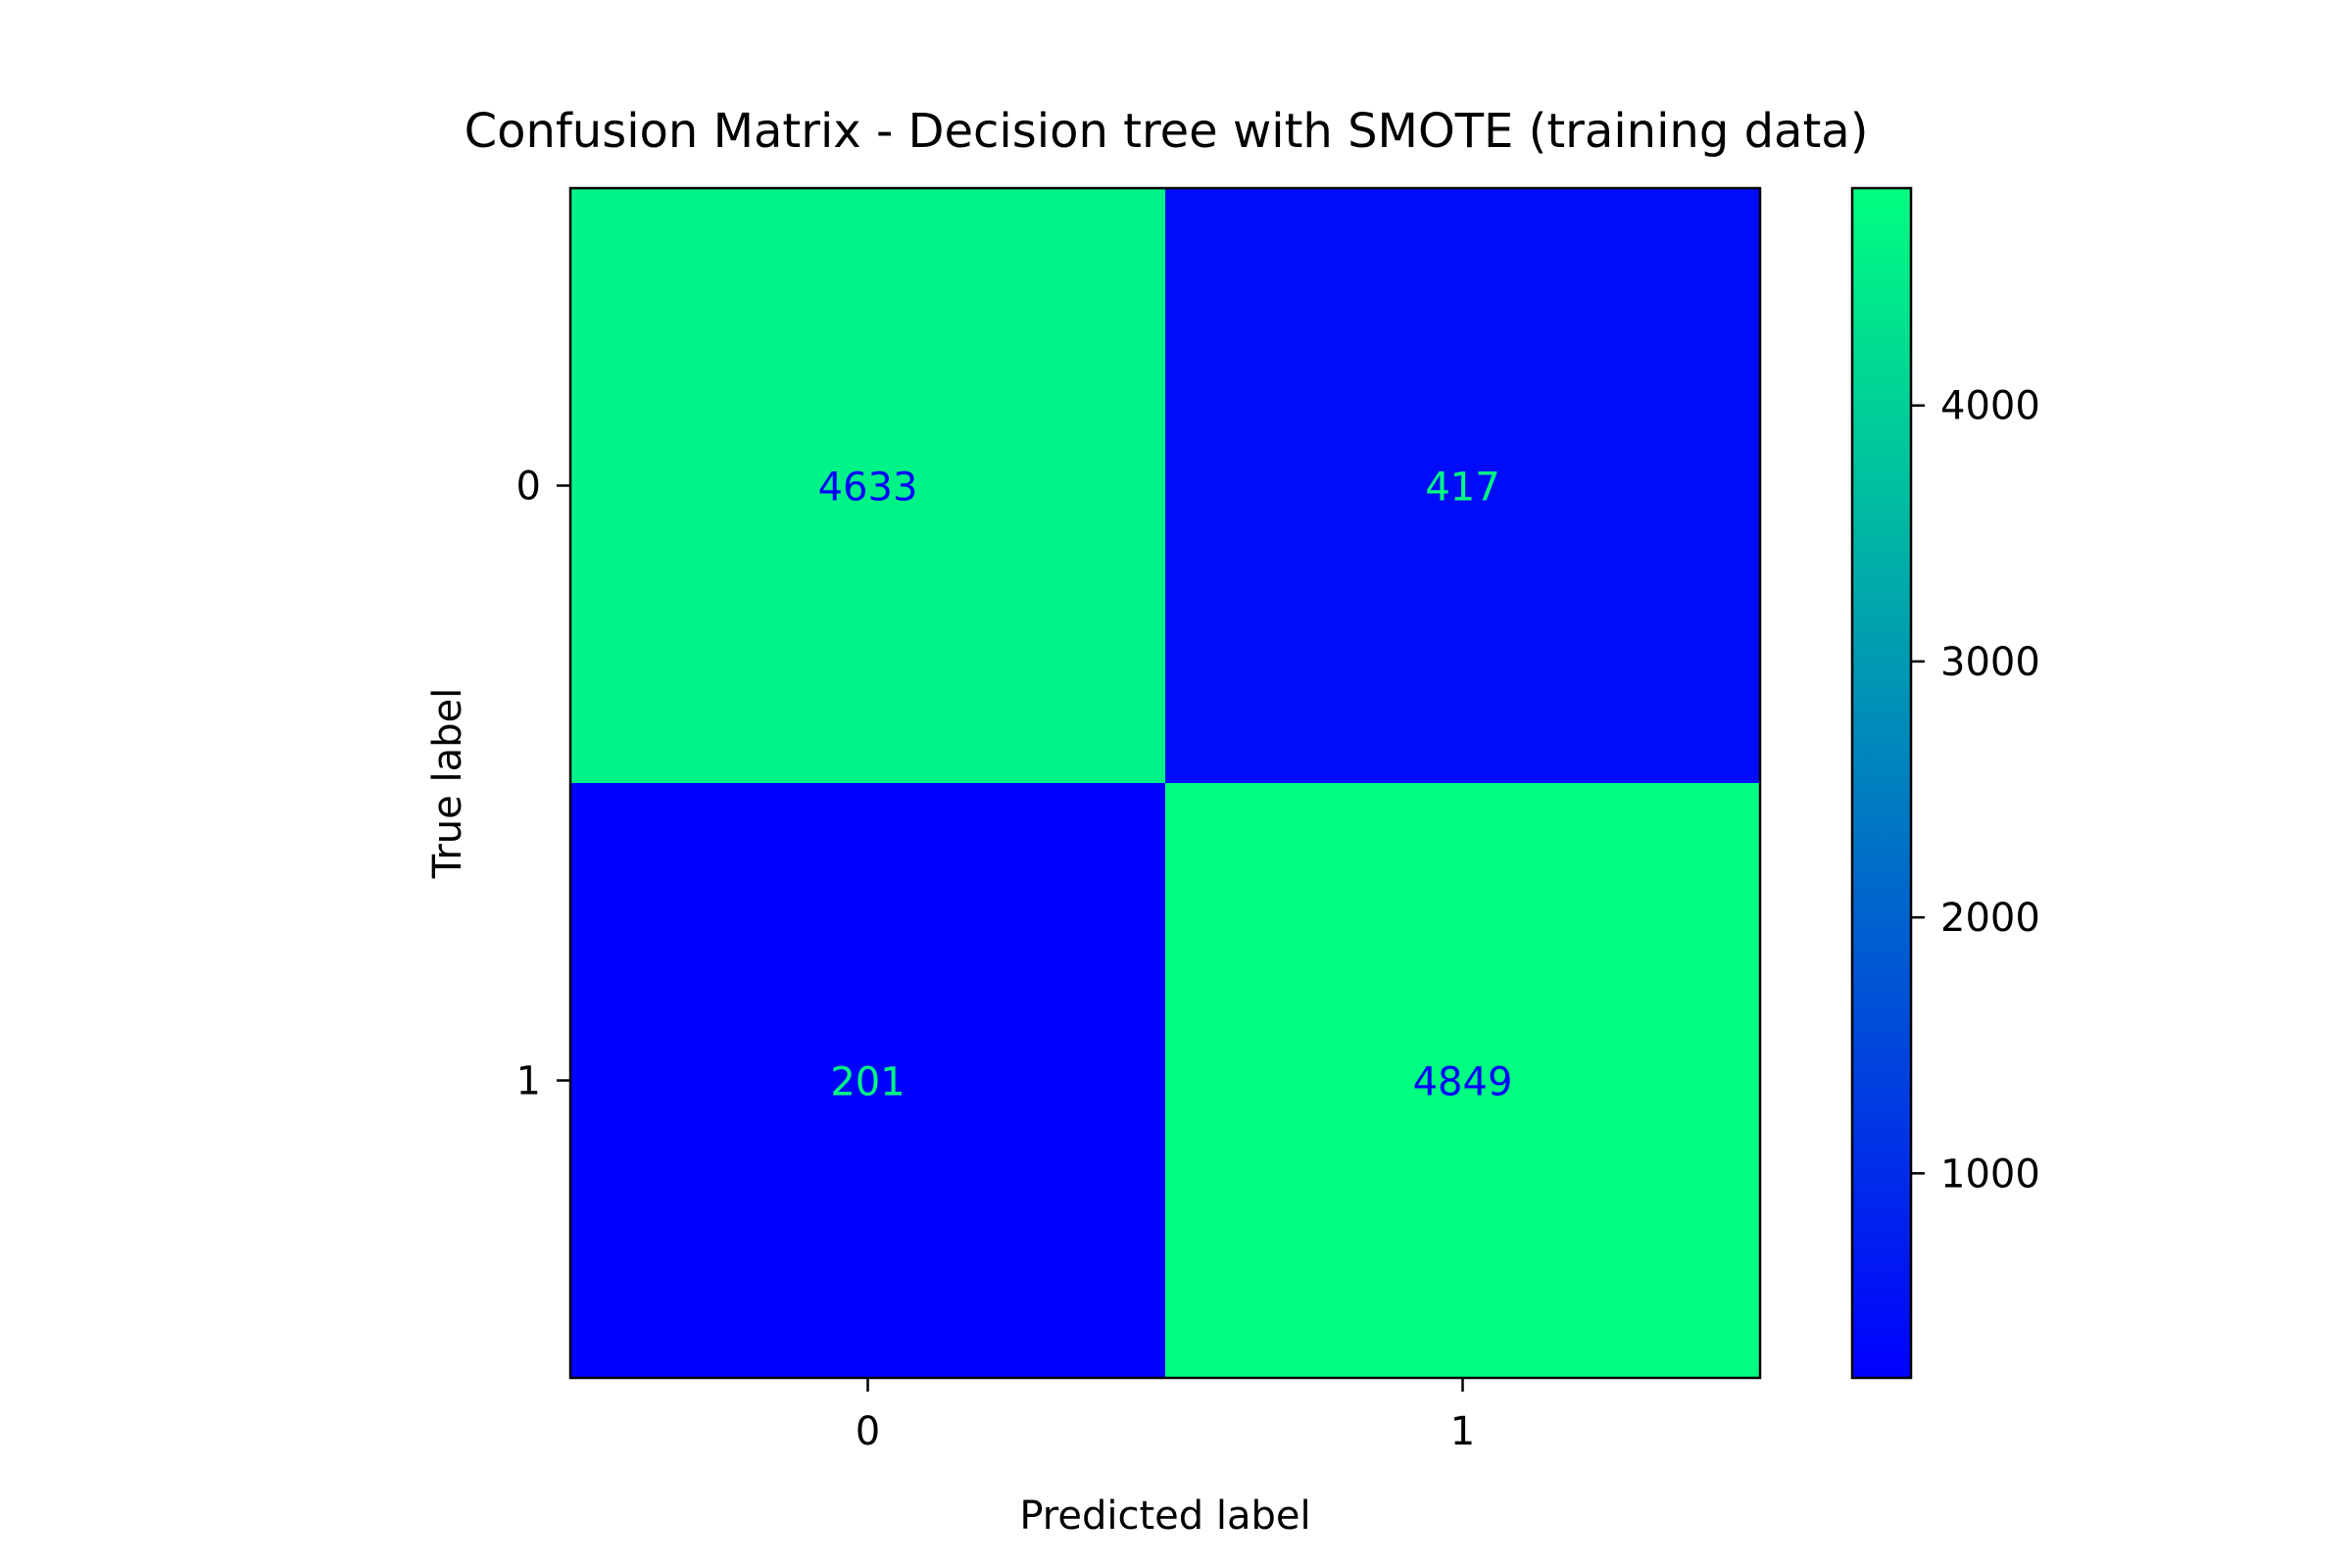  What do you see at coordinates (1975, 790) in the screenshot?
I see `colorbar-ticks: 1000 2000 3000 4000` at bounding box center [1975, 790].